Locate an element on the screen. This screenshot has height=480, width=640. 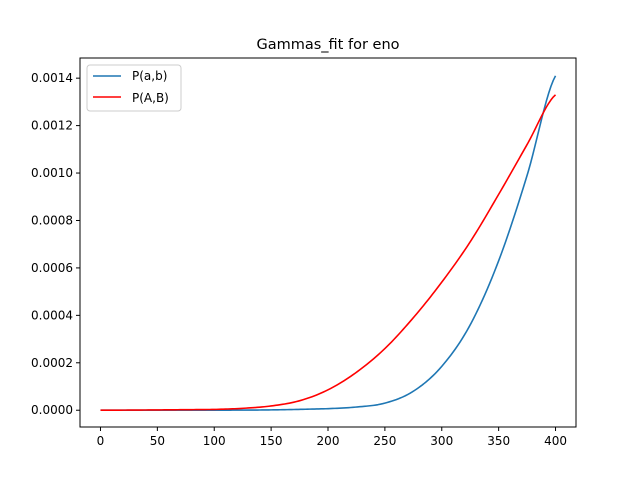
legend-label-pab: P(a,b) is located at coordinates (149, 76).